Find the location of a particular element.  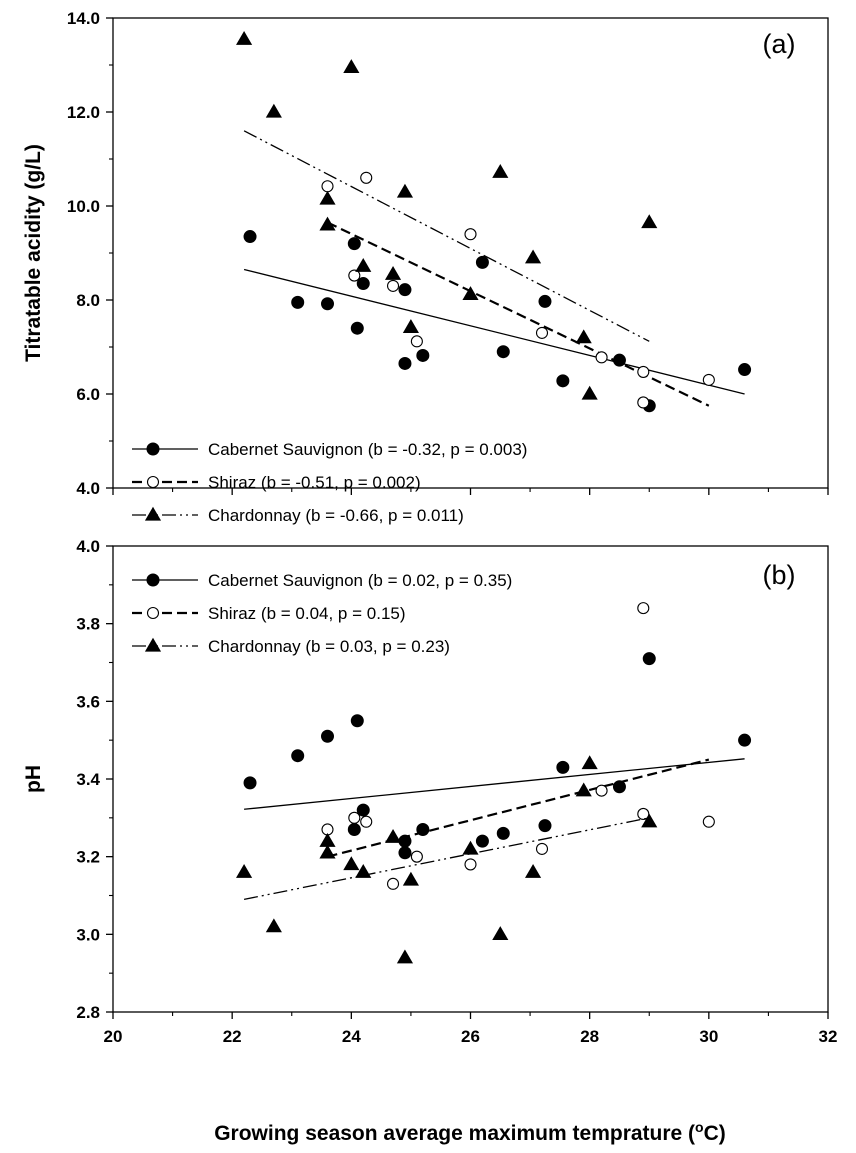

x-tick-label: 28 is located at coordinates (589, 1036).